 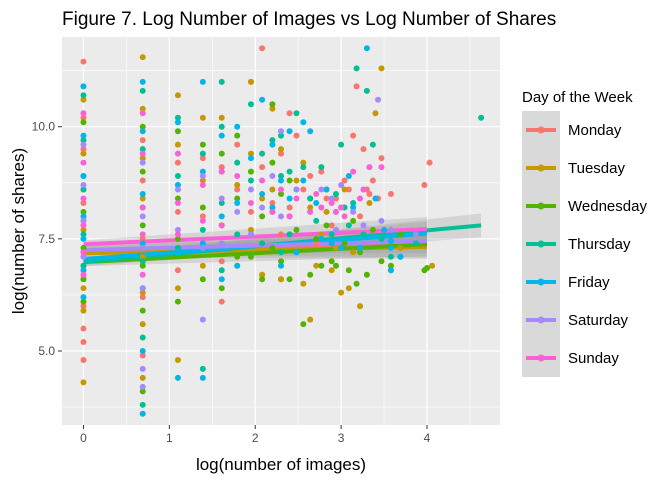 I want to click on y-tick-label: 7.5, so click(x=46, y=239).